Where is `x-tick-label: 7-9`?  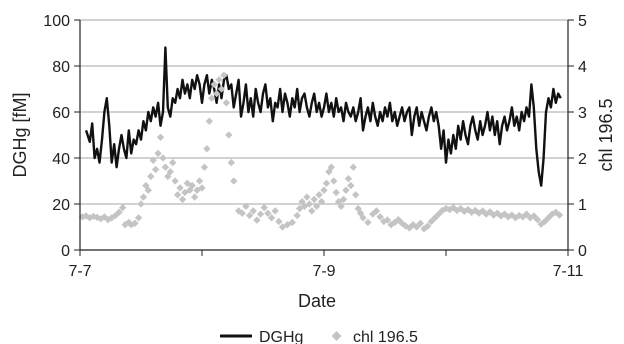 x-tick-label: 7-9 is located at coordinates (323, 271).